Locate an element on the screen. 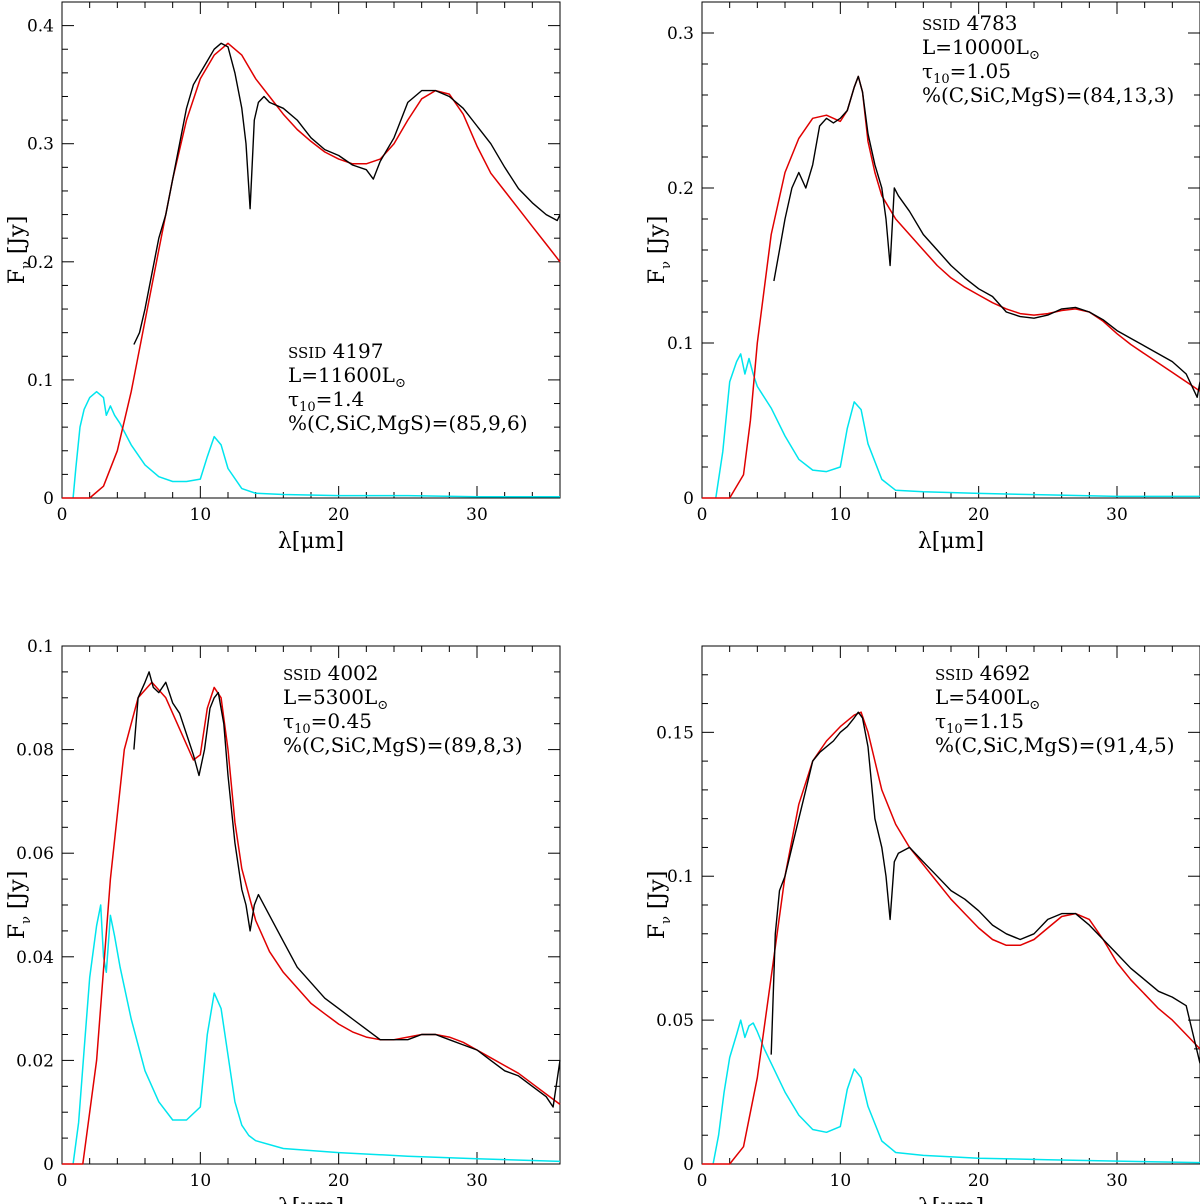 The width and height of the screenshot is (1200, 1204). y-tick-label: 0.04 is located at coordinates (35, 958).